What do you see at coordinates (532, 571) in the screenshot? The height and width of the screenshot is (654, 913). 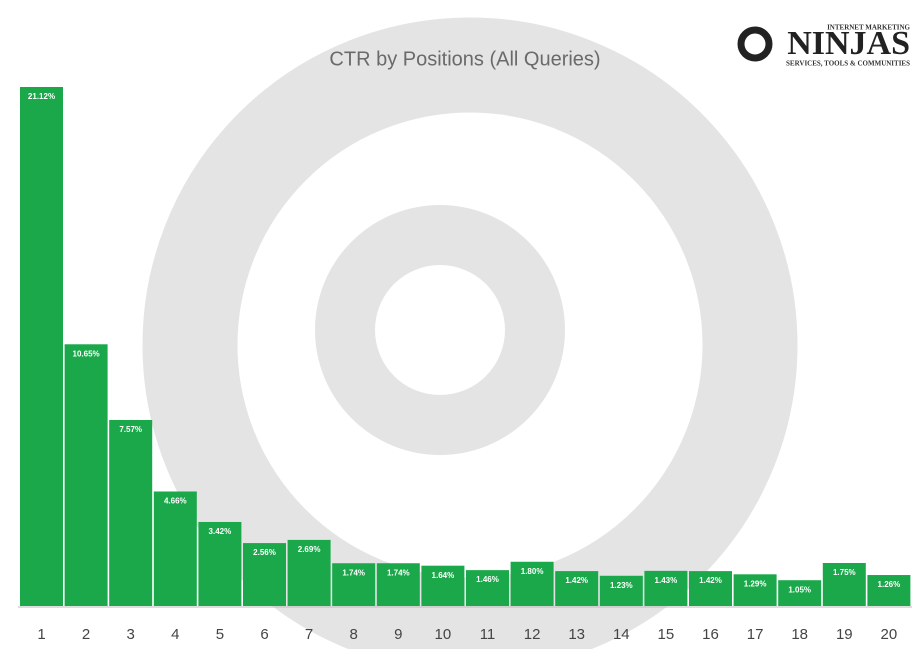 I see `value-label: 1.80%` at bounding box center [532, 571].